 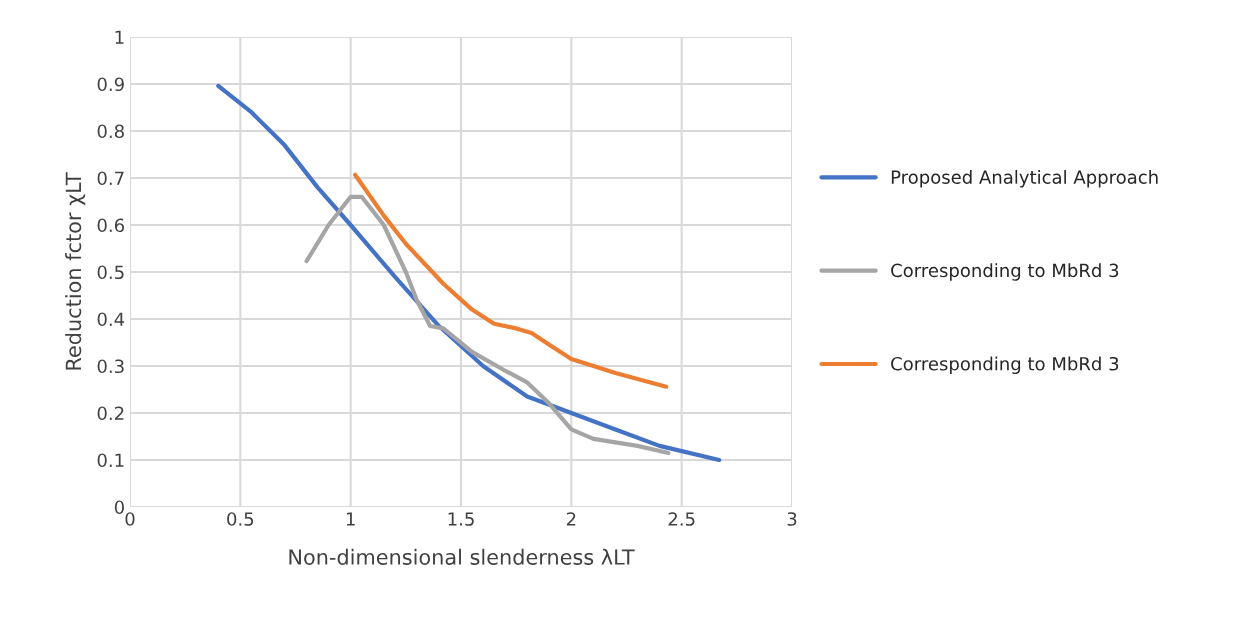 What do you see at coordinates (110, 366) in the screenshot?
I see `y-tick-label: 0.3` at bounding box center [110, 366].